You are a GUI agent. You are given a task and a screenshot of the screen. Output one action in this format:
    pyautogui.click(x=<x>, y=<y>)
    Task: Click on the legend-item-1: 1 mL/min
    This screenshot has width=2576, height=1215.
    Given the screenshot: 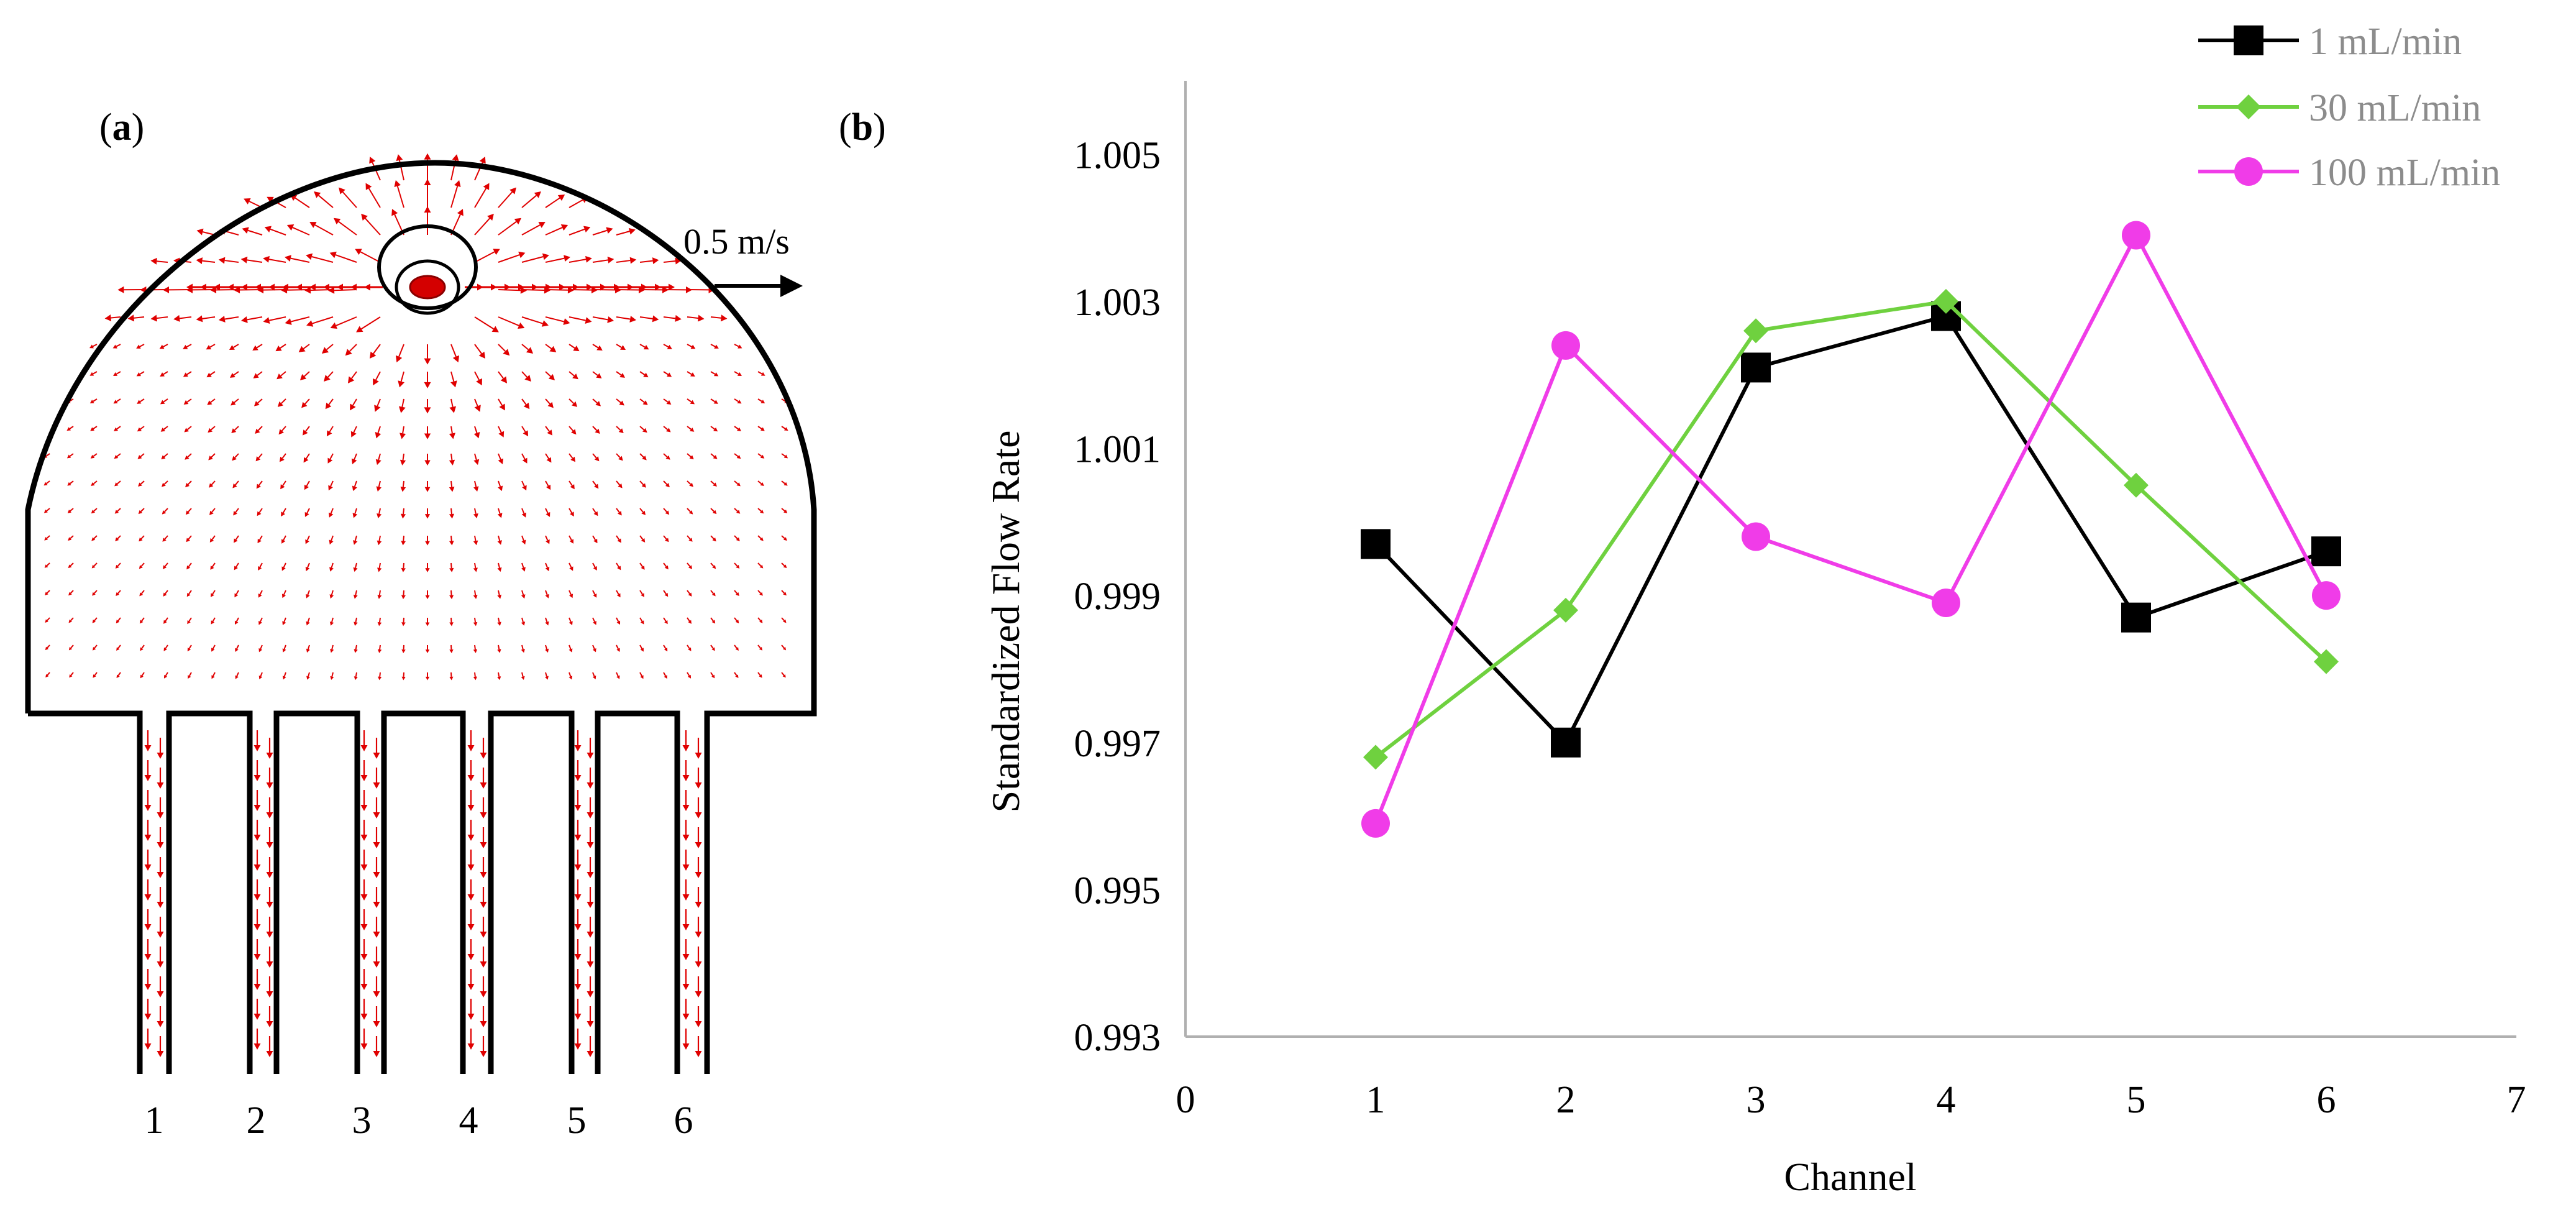 What is the action you would take?
    pyautogui.click(x=2330, y=42)
    